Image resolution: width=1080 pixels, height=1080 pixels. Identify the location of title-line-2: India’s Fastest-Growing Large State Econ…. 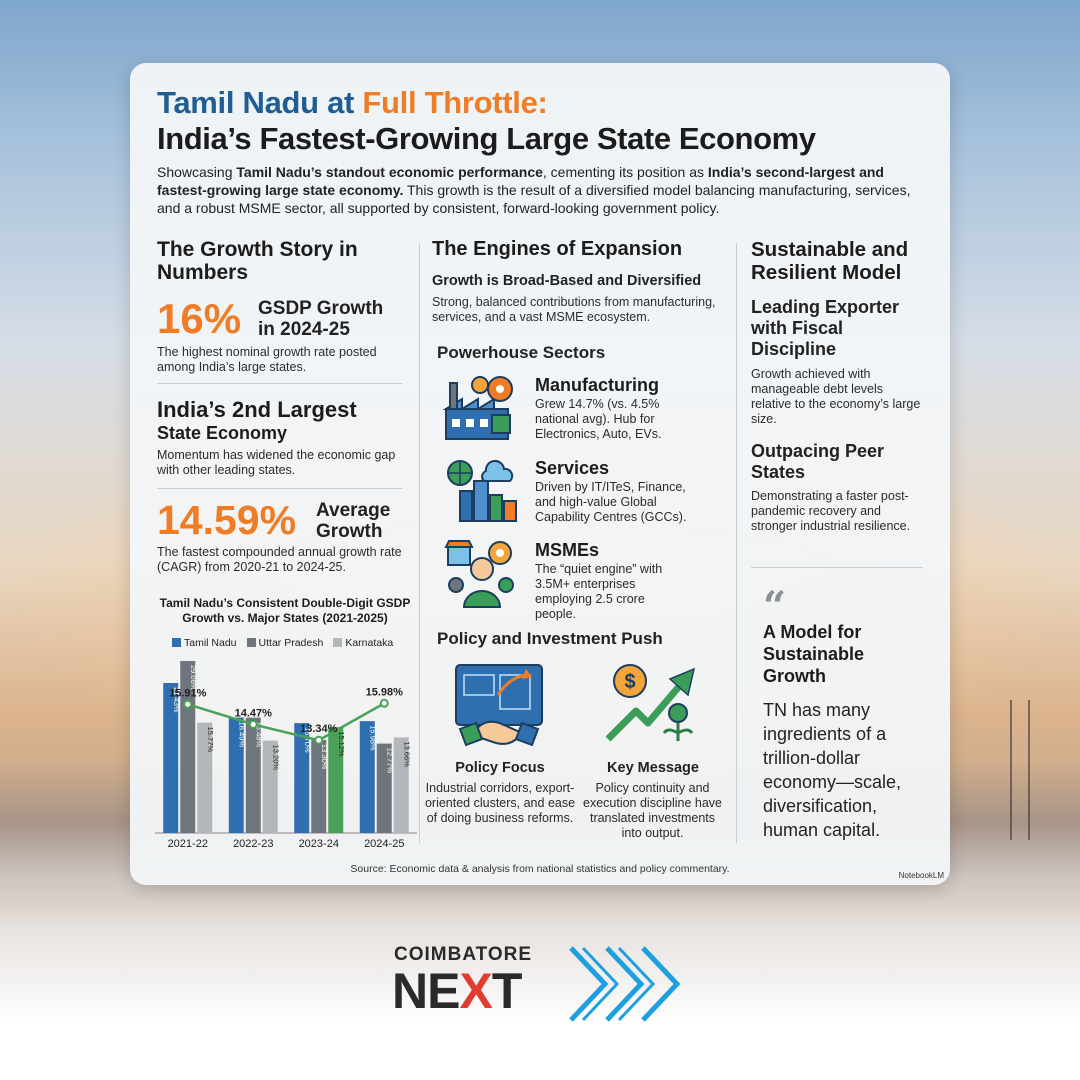
(486, 138).